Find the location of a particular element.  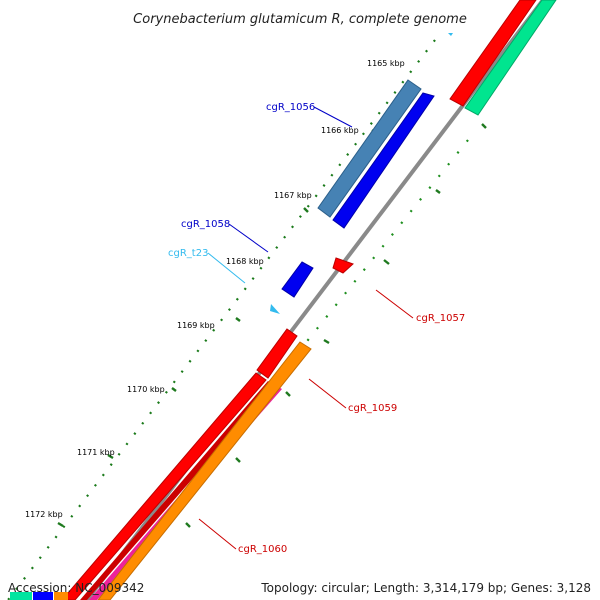

cds-reverse-top is located at coordinates (493, 53).